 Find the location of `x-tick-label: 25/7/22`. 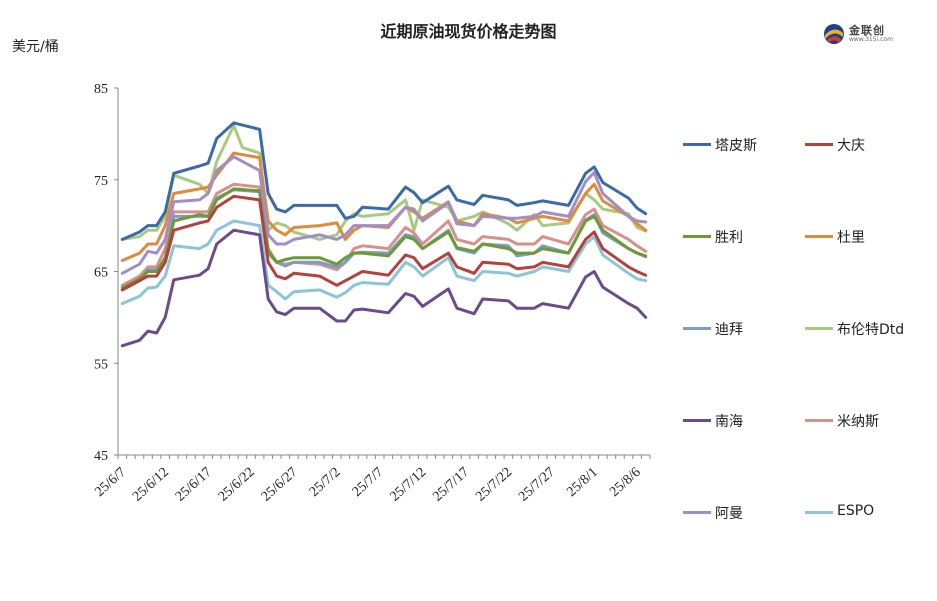

x-tick-label: 25/7/22 is located at coordinates (494, 485).